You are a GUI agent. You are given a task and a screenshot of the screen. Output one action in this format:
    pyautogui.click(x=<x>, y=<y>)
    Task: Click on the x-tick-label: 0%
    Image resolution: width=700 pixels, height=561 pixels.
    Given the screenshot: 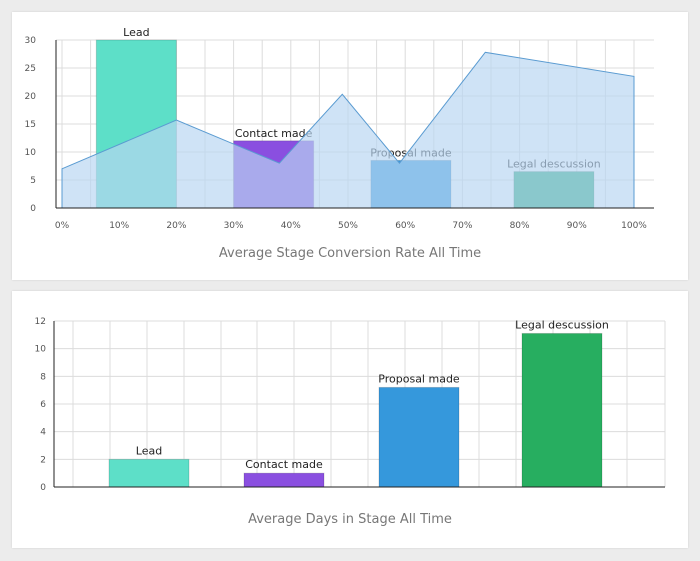 What is the action you would take?
    pyautogui.click(x=62, y=226)
    